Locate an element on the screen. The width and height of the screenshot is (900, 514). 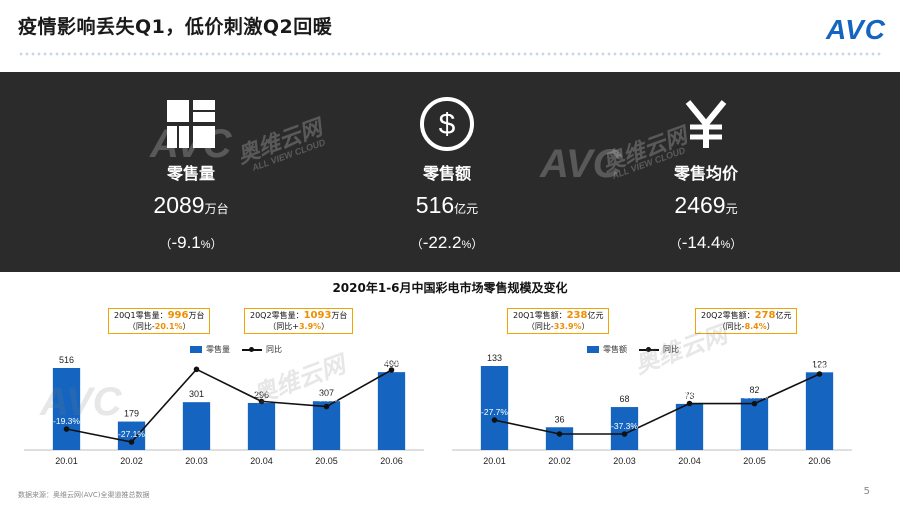
bar-value-label: 73 is located at coordinates (689, 396).